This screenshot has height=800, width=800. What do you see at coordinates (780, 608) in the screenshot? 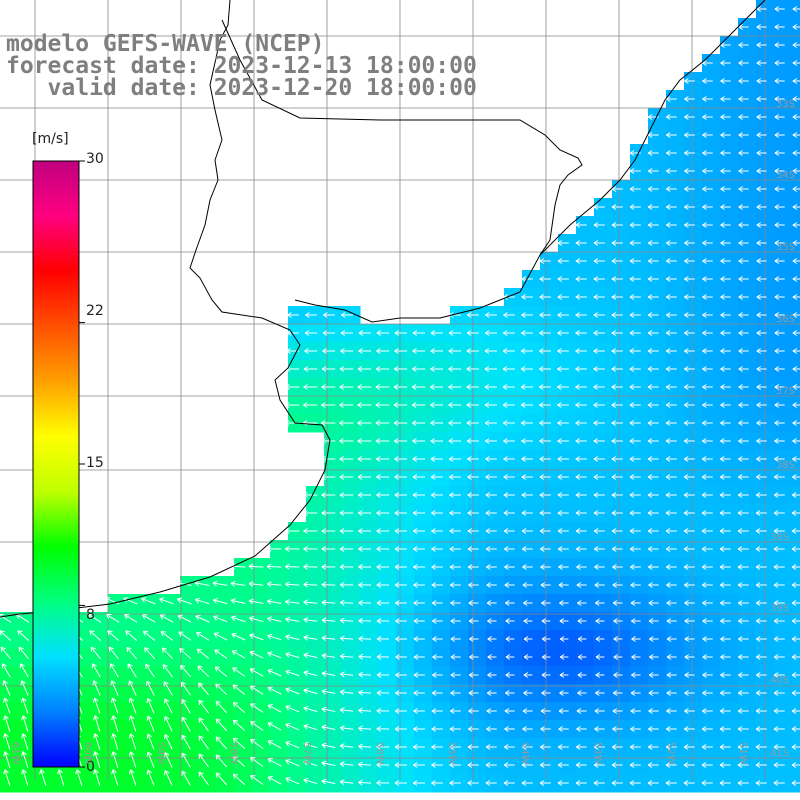
I see `lat-label: 39S` at bounding box center [780, 608].